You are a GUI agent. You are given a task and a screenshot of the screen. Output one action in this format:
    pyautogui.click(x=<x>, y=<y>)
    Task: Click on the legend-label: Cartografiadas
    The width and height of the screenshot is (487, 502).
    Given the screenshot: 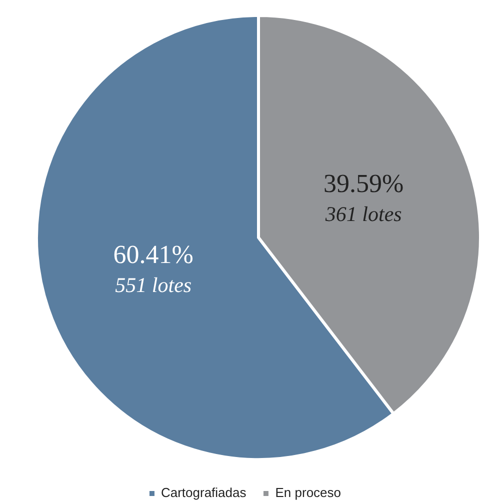 What is the action you would take?
    pyautogui.click(x=203, y=492)
    